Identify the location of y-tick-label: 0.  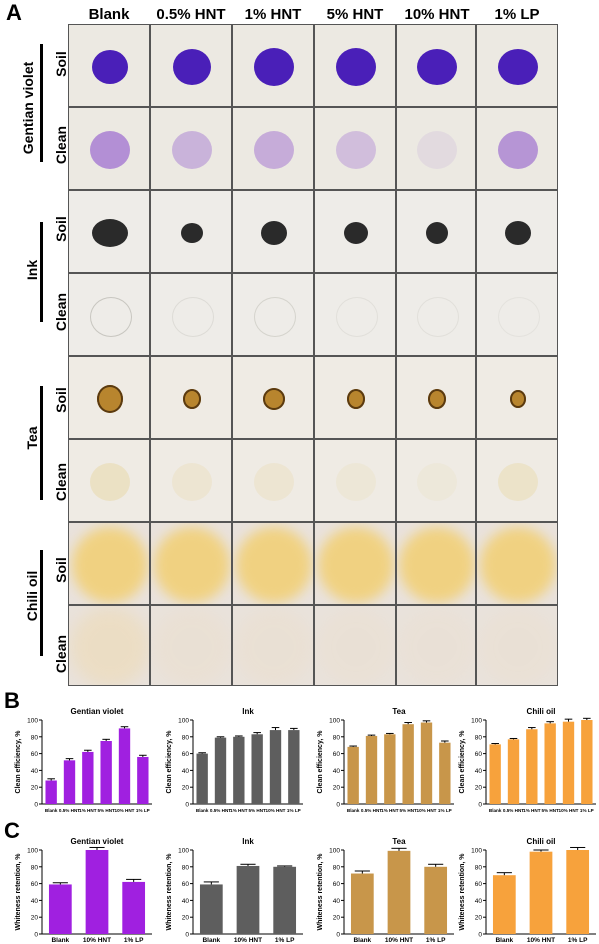
(36, 805).